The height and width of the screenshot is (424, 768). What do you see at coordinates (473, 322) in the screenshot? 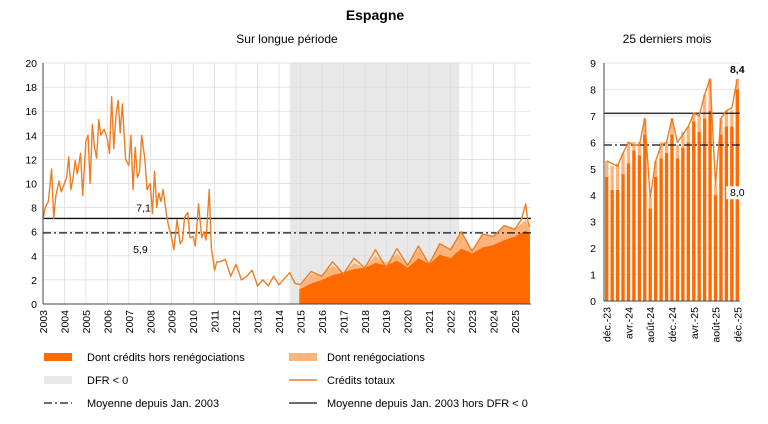
I see `x-tick-label: 2023` at bounding box center [473, 322].